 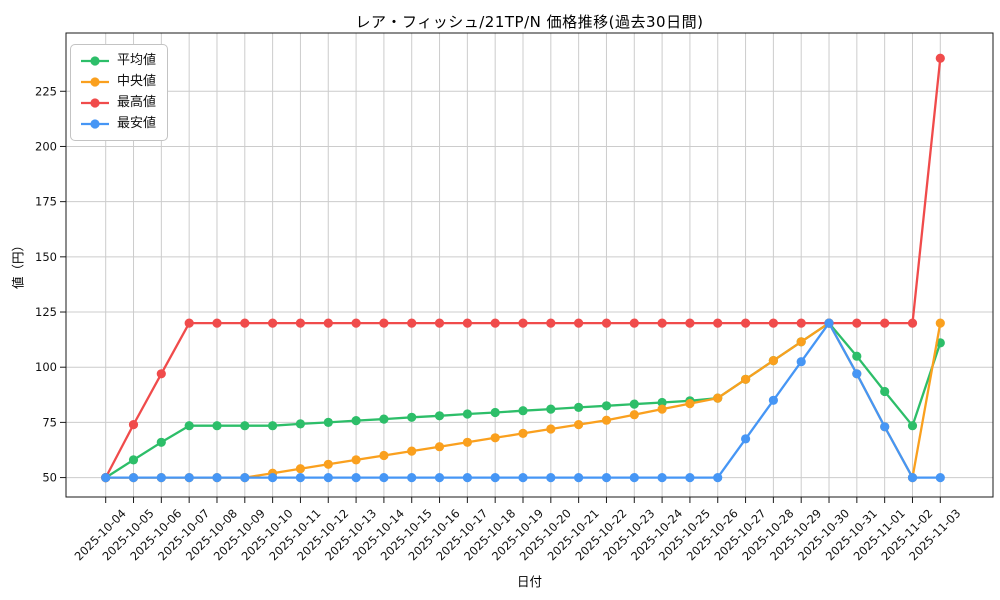 What do you see at coordinates (137, 123) in the screenshot?
I see `legend-label: 最安値` at bounding box center [137, 123].